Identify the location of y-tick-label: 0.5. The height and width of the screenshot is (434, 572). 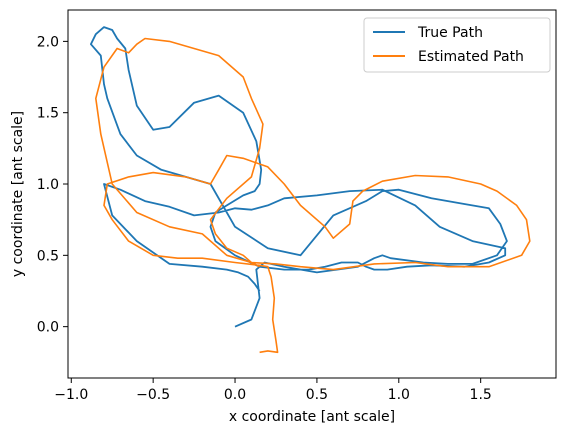
(48, 256).